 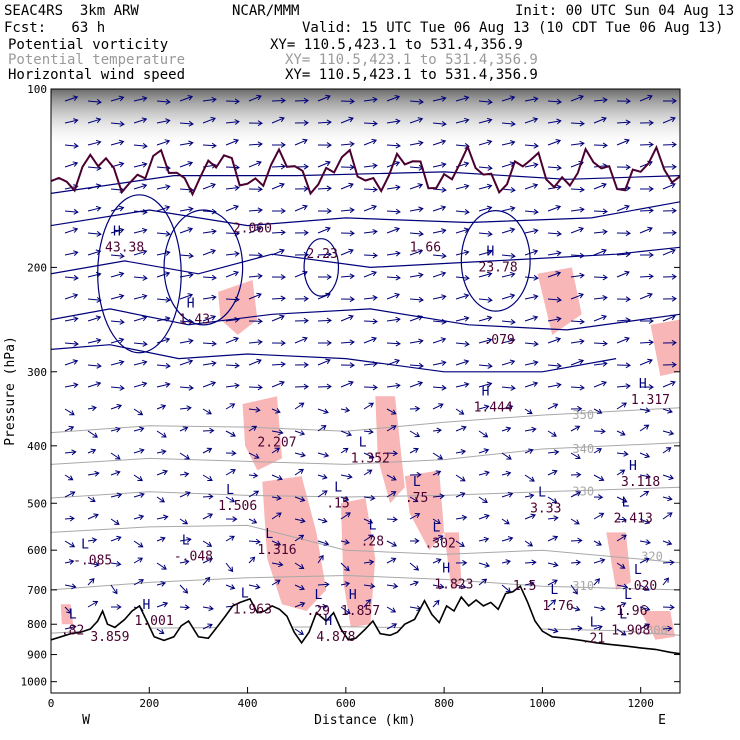 What do you see at coordinates (10, 391) in the screenshot?
I see `y-axis-label: Pressure (hPa)` at bounding box center [10, 391].